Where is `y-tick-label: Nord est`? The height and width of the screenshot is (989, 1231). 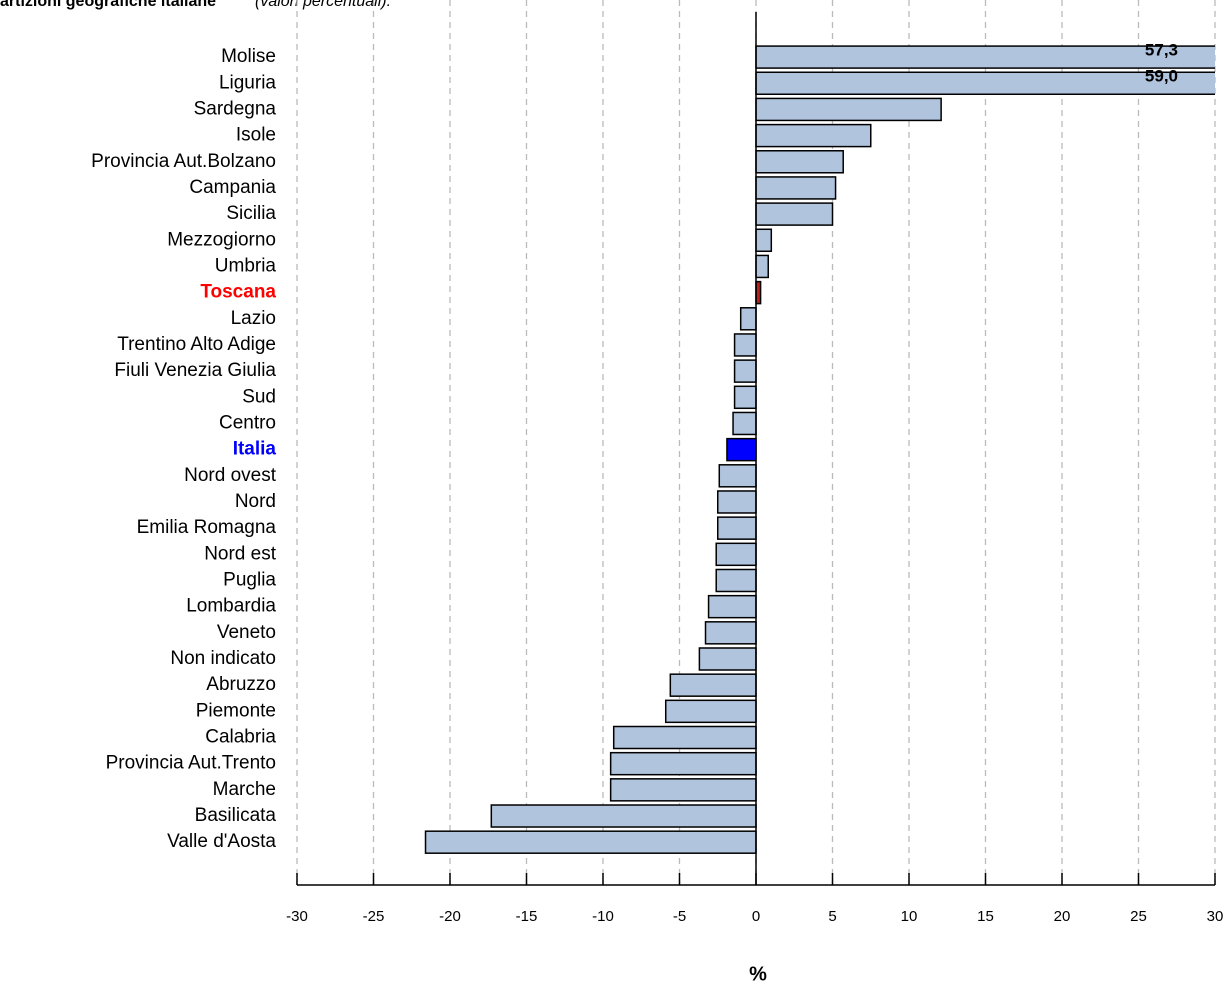
y-tick-label: Nord est is located at coordinates (240, 553).